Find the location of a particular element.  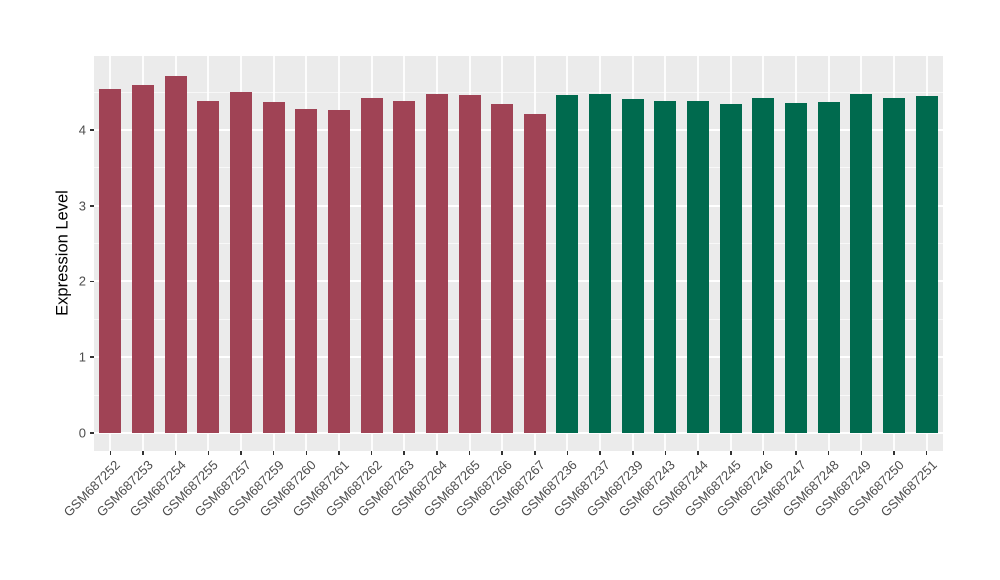

y-tick-label: 2 is located at coordinates (82, 281).